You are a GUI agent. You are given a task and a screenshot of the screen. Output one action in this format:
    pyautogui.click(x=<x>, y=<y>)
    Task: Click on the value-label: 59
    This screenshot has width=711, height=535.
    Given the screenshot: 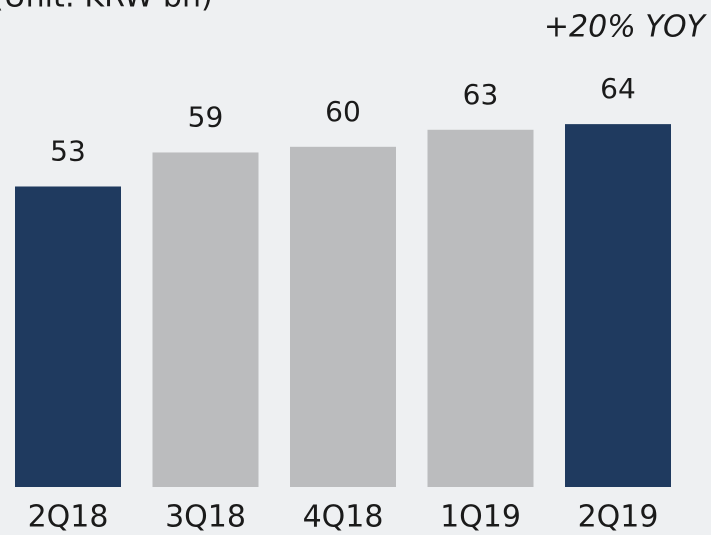 What is the action you would take?
    pyautogui.click(x=206, y=116)
    